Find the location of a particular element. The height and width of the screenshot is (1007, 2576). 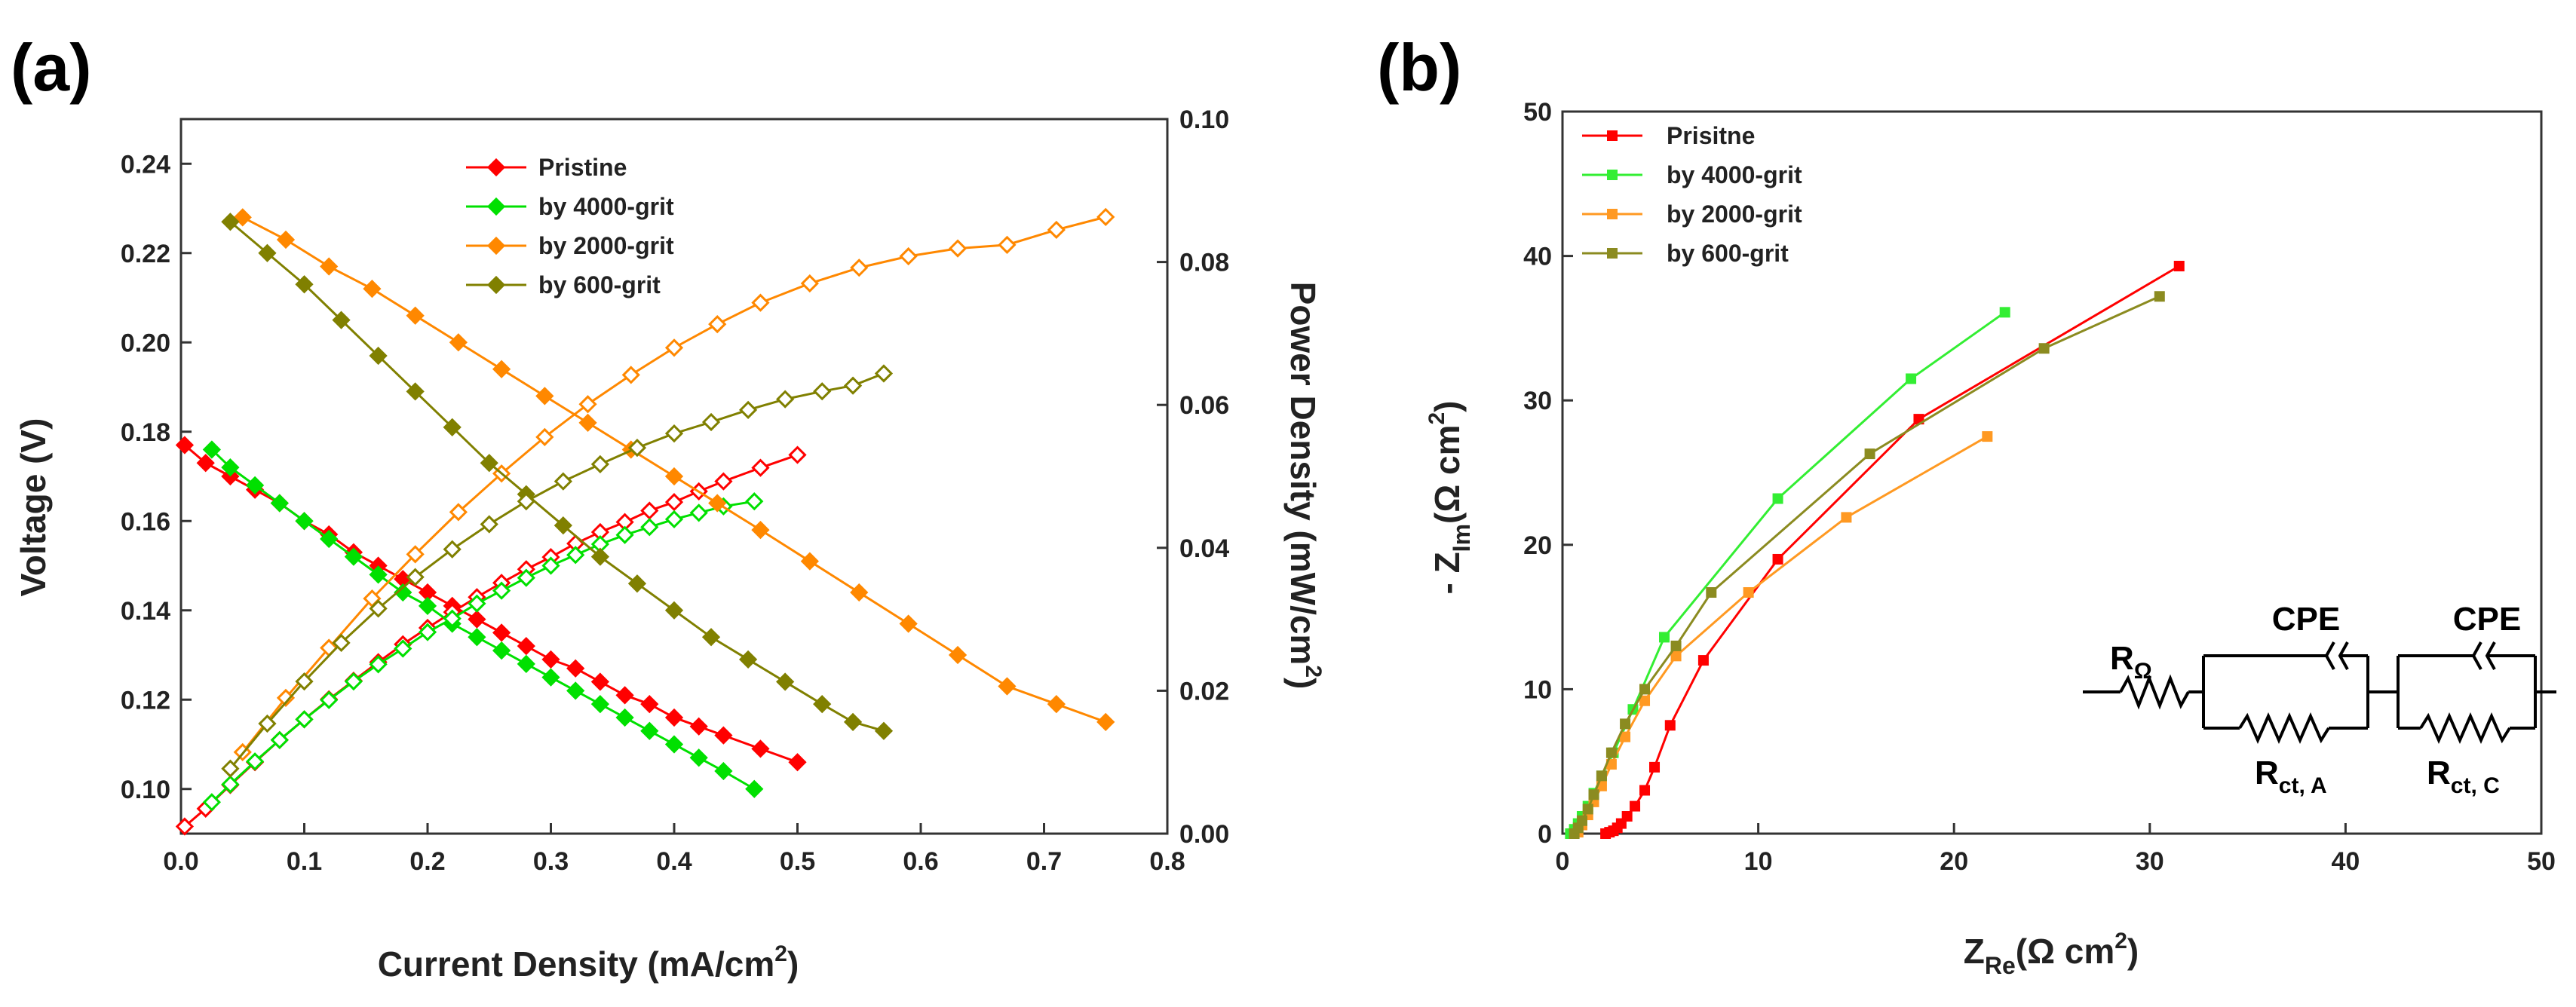

panel-a-xtick-label: 0.3 is located at coordinates (551, 861).